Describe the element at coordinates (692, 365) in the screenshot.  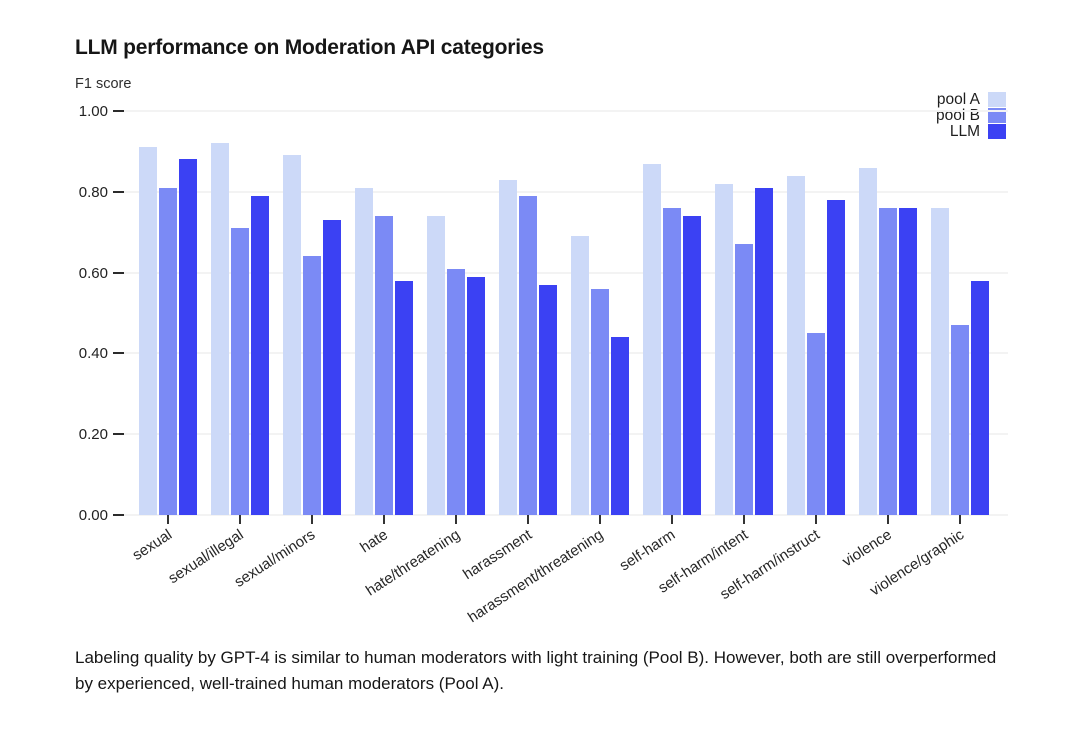
I see `bar-llm-self-harm` at that location.